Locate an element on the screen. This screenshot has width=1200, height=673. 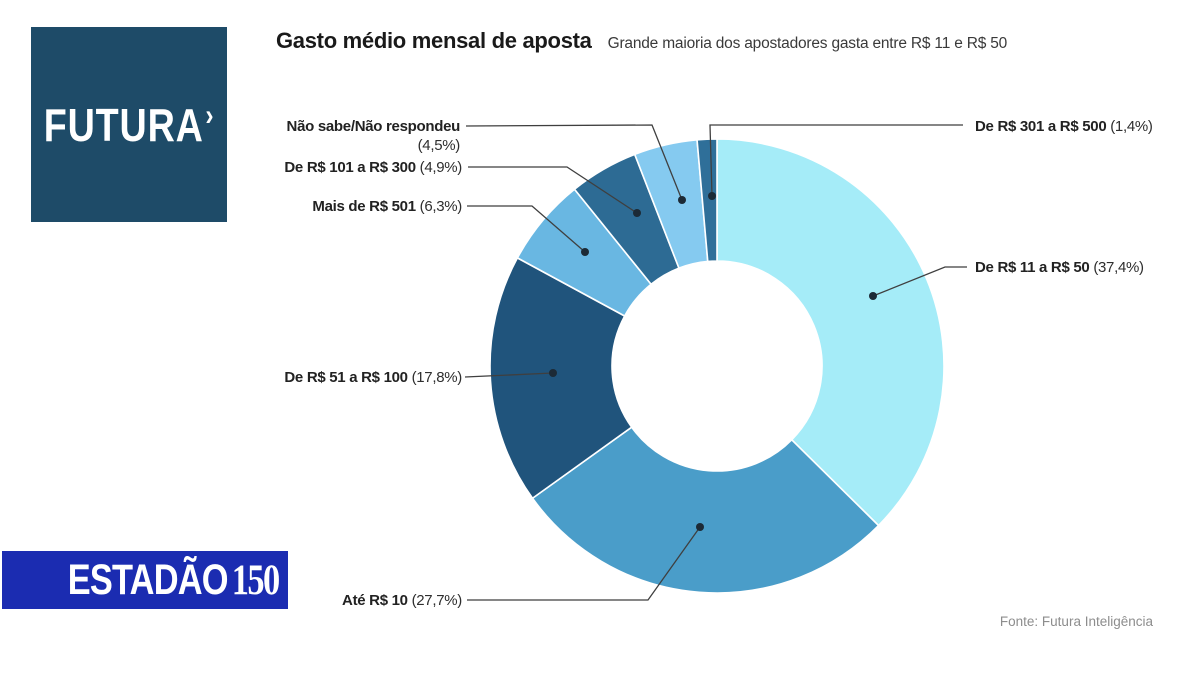
slice-label-name: De R$ 51 a R$ 100 is located at coordinates (346, 377).